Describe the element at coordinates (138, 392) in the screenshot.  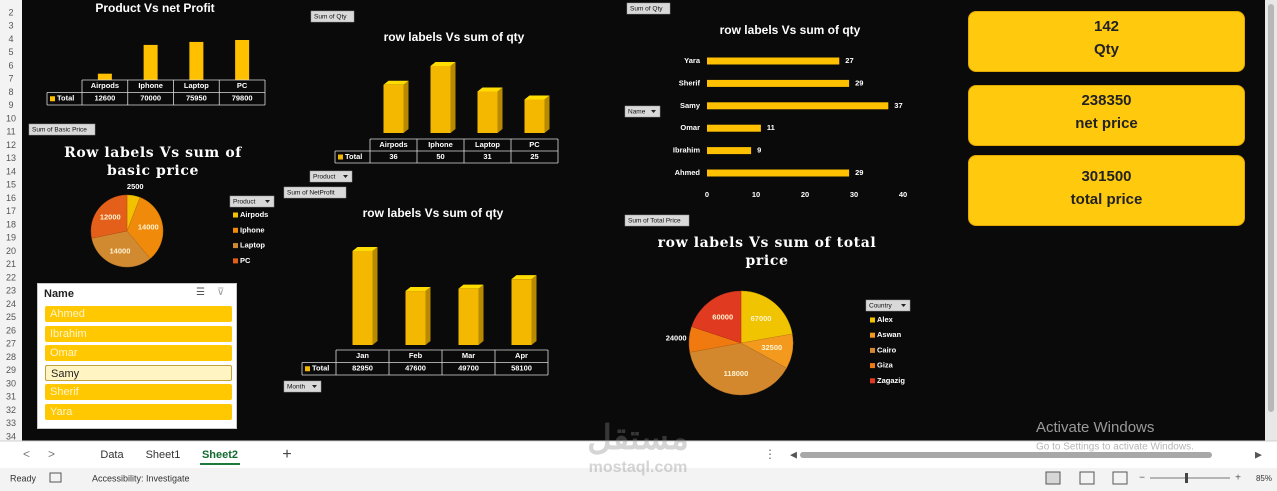
I see `slicer-item: Sherif` at that location.